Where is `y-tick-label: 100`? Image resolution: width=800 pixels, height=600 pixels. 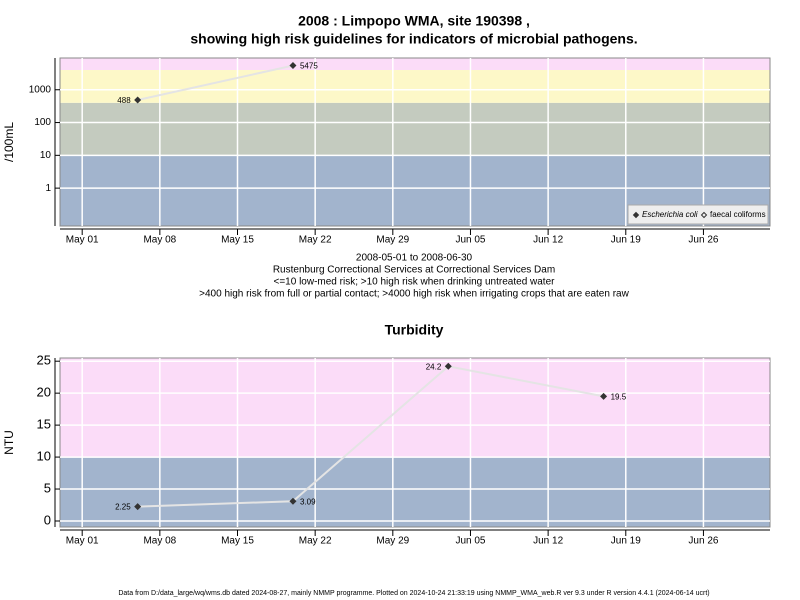 y-tick-label: 100 is located at coordinates (42, 122).